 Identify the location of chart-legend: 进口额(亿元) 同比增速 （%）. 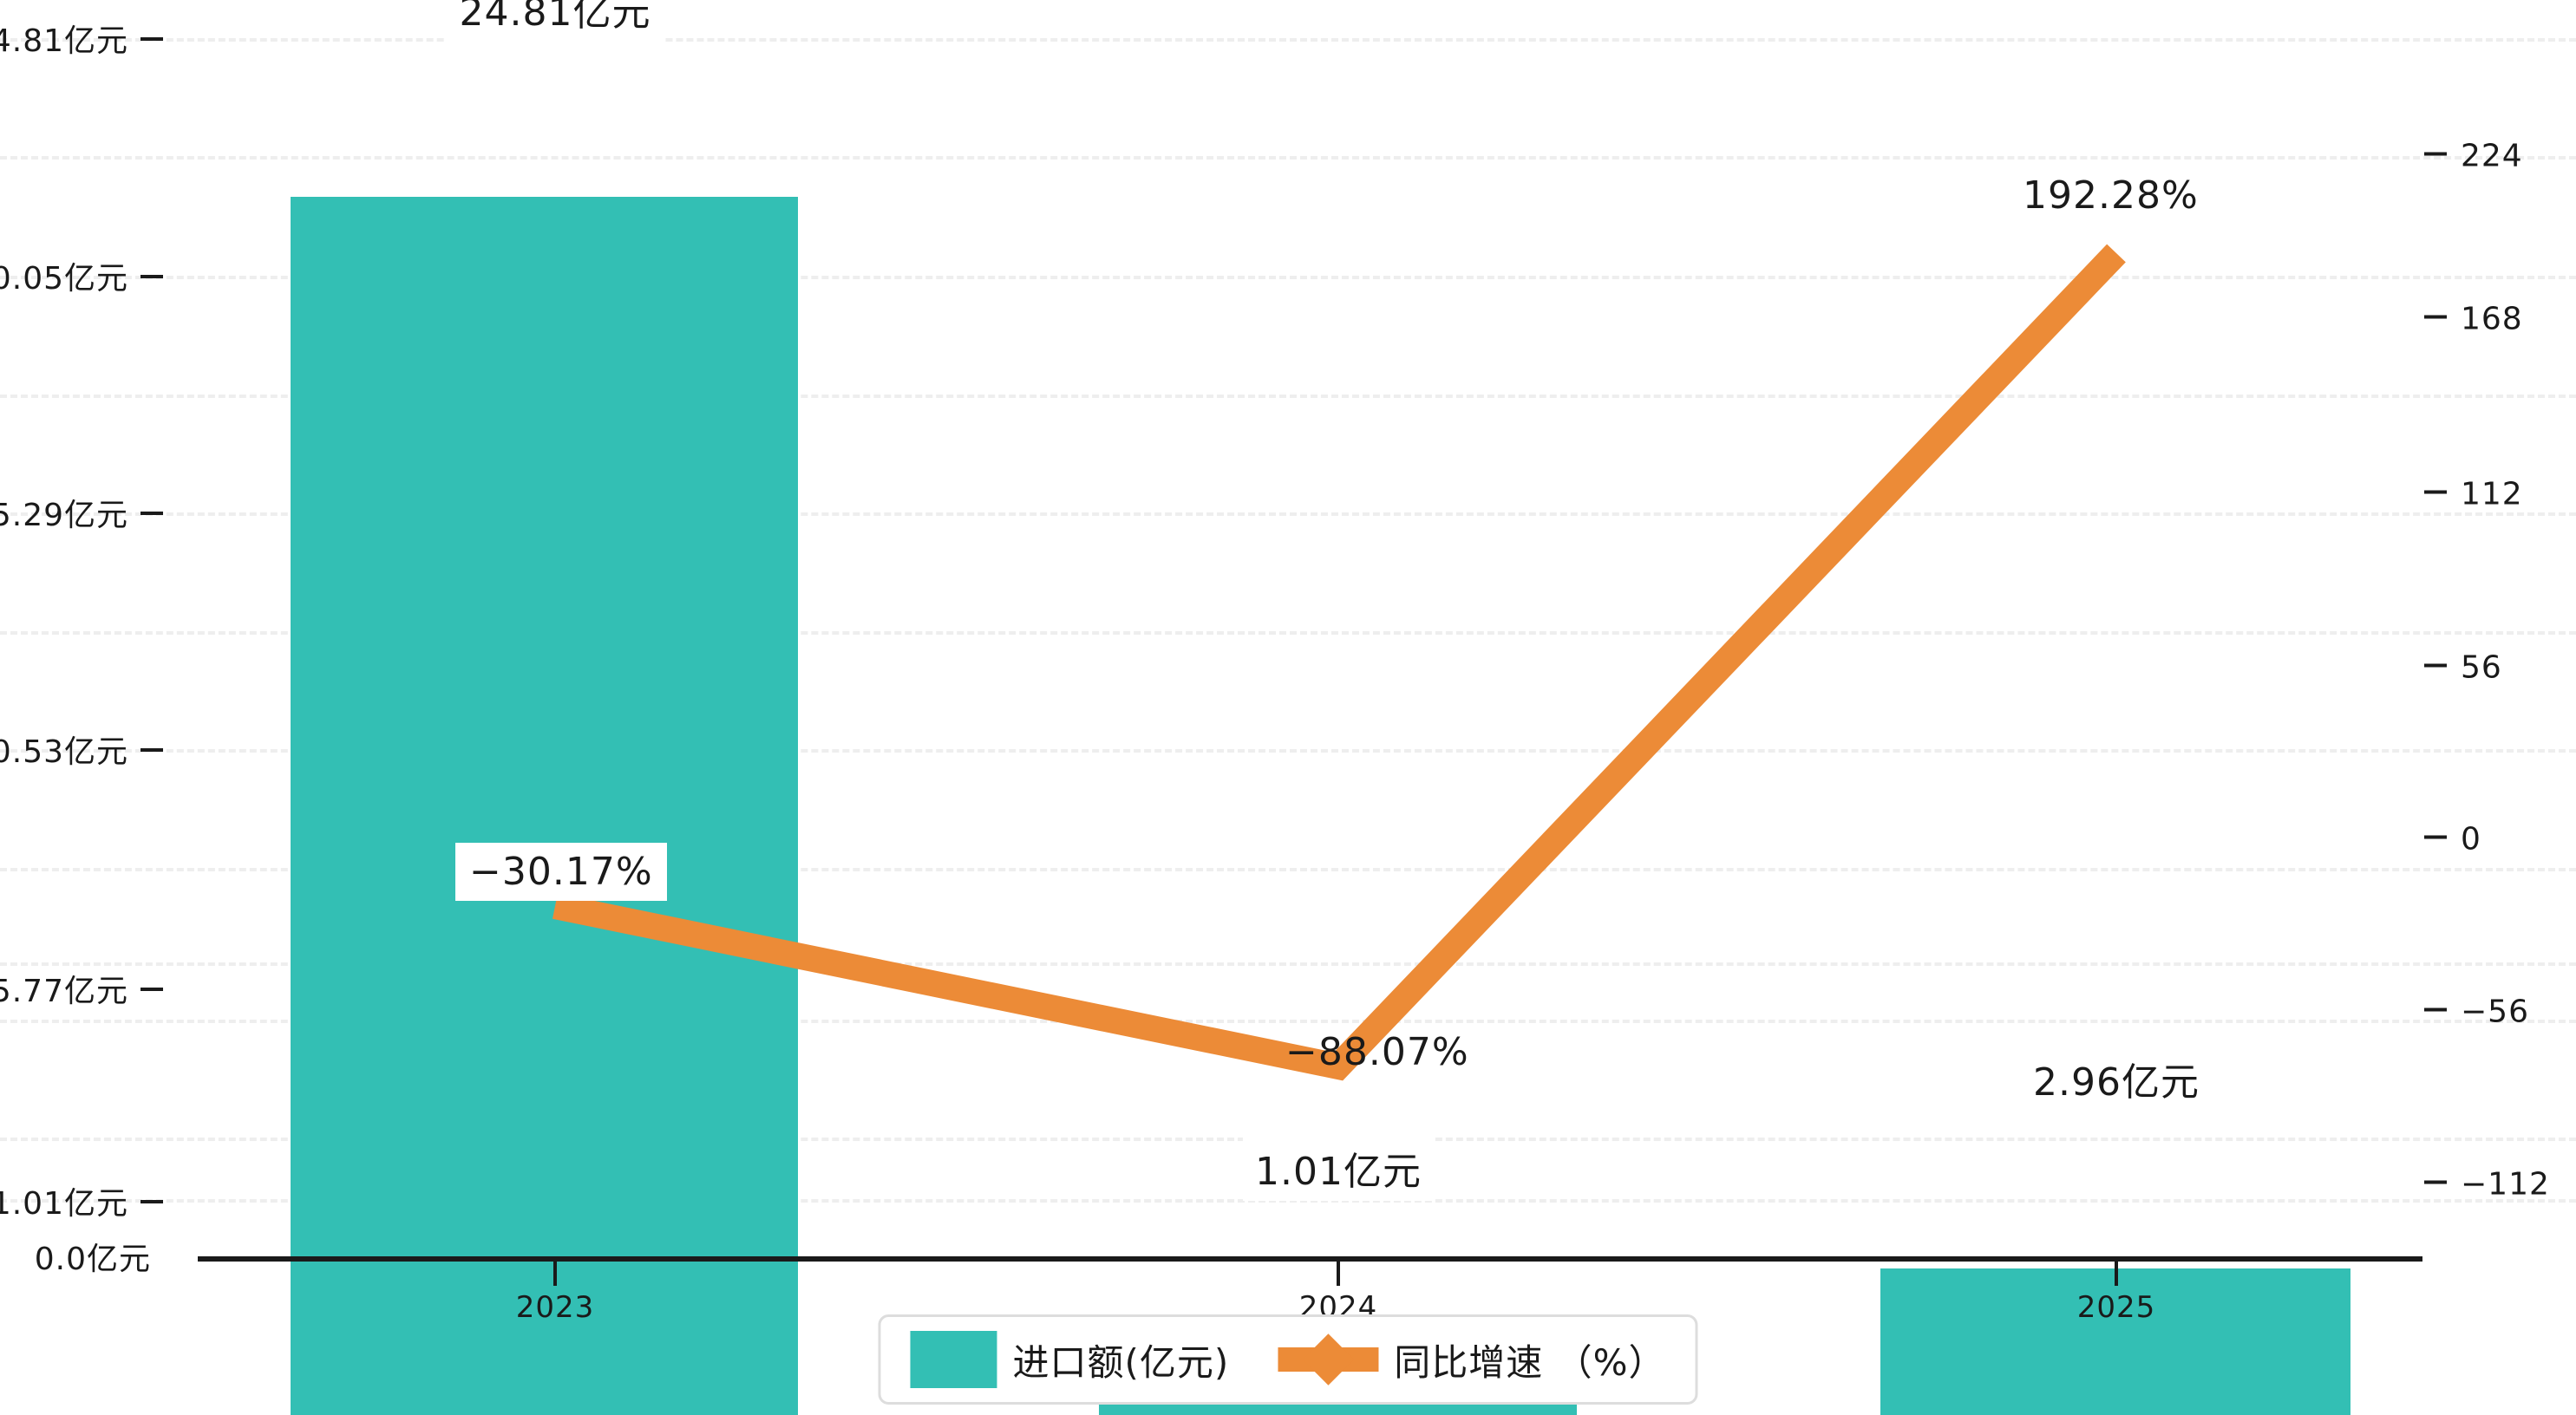
(1288, 1359).